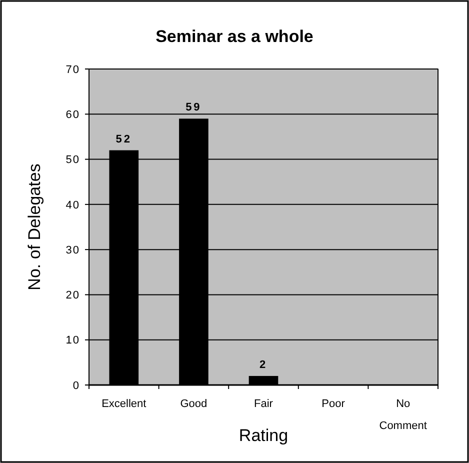 The height and width of the screenshot is (463, 469). Describe the element at coordinates (124, 139) in the screenshot. I see `data-label: 52` at that location.